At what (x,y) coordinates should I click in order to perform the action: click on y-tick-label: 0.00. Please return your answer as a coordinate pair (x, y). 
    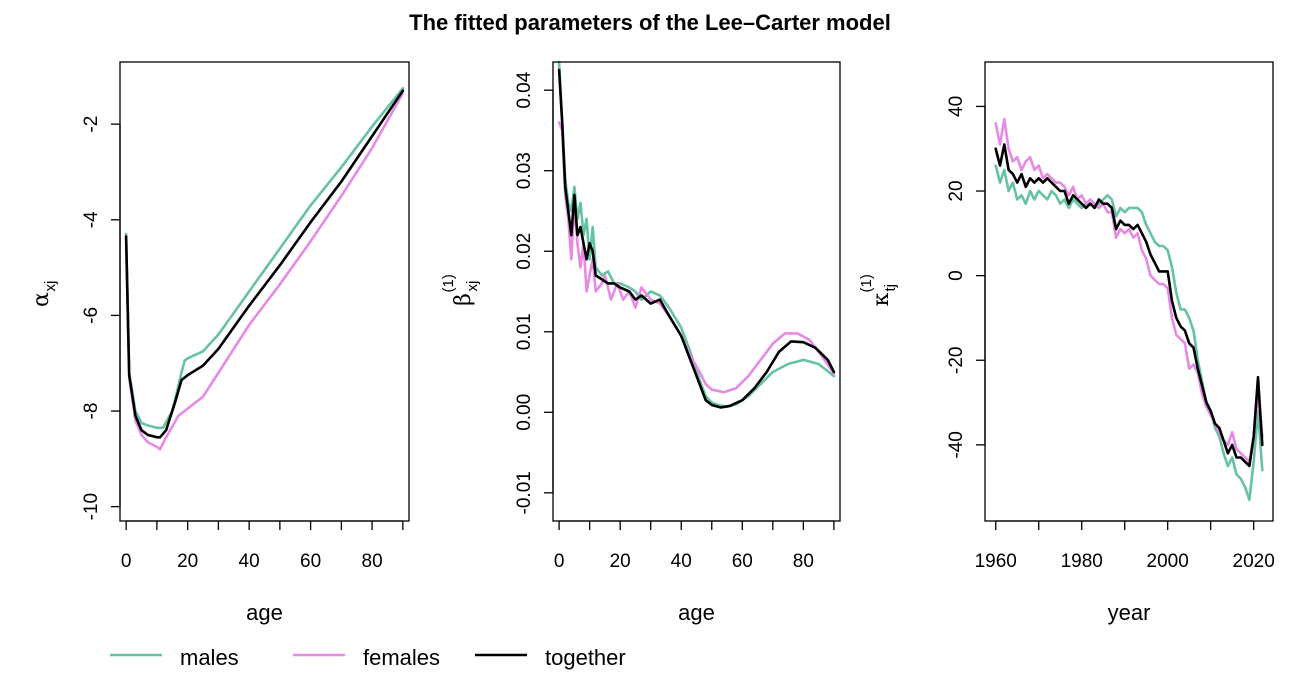
    Looking at the image, I should click on (524, 412).